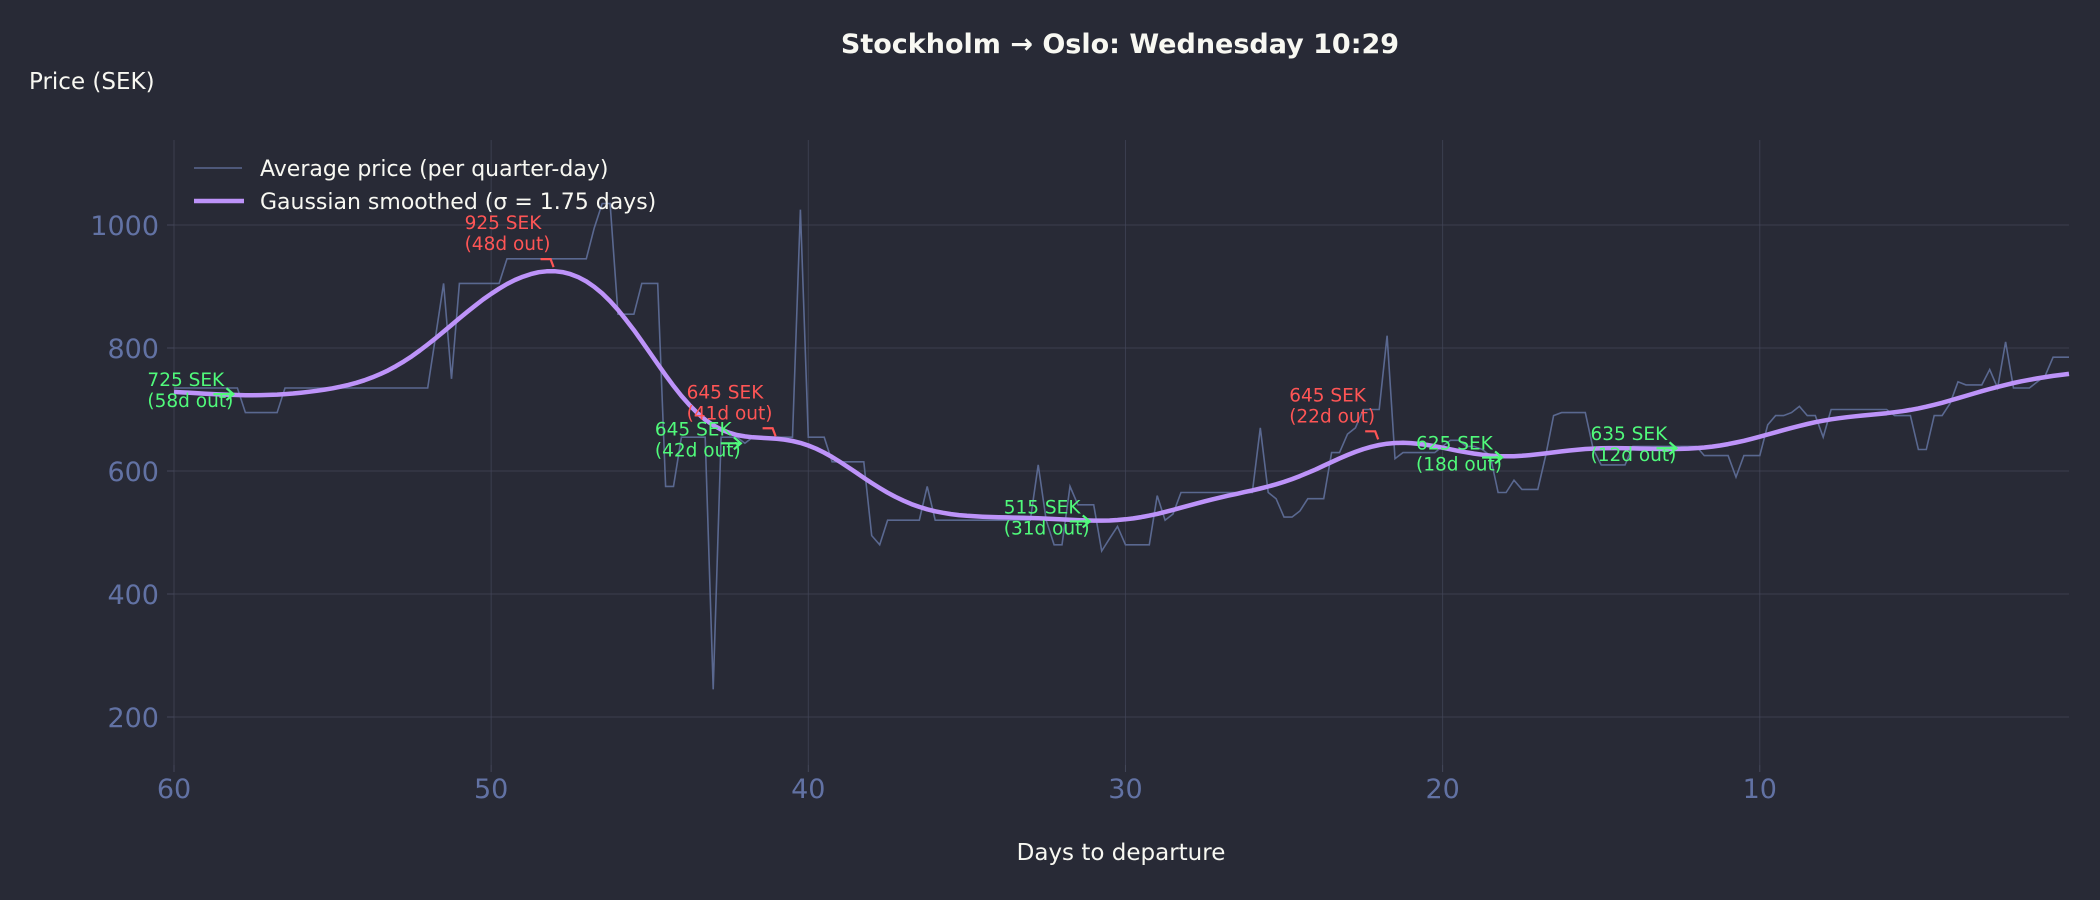  What do you see at coordinates (1455, 443) in the screenshot?
I see `annotation-price: 625 SEK` at bounding box center [1455, 443].